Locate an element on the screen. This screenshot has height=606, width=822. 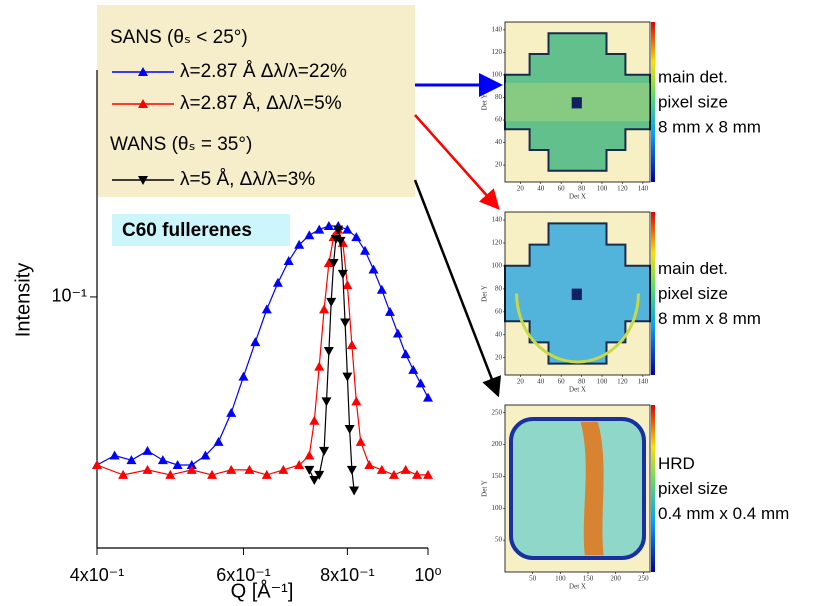
y-tick-label: 140 is located at coordinates (497, 220).